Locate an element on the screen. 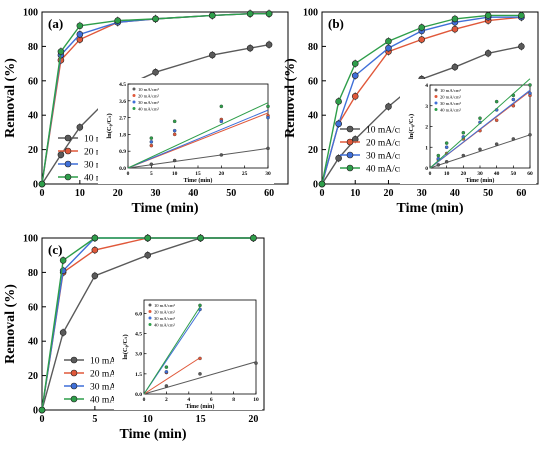  x-tick-label: 50 is located at coordinates (488, 193).